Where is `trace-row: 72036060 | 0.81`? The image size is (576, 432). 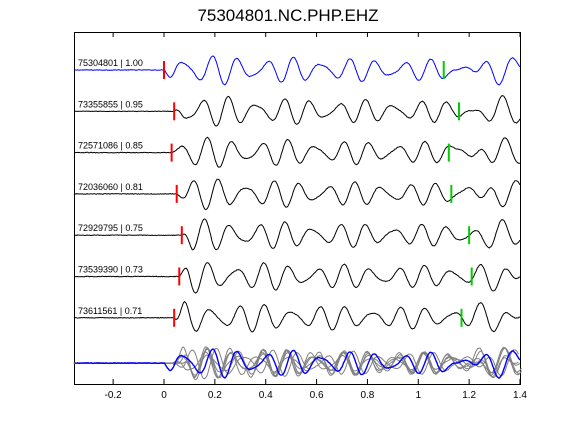 trace-row: 72036060 | 0.81 is located at coordinates (297, 194).